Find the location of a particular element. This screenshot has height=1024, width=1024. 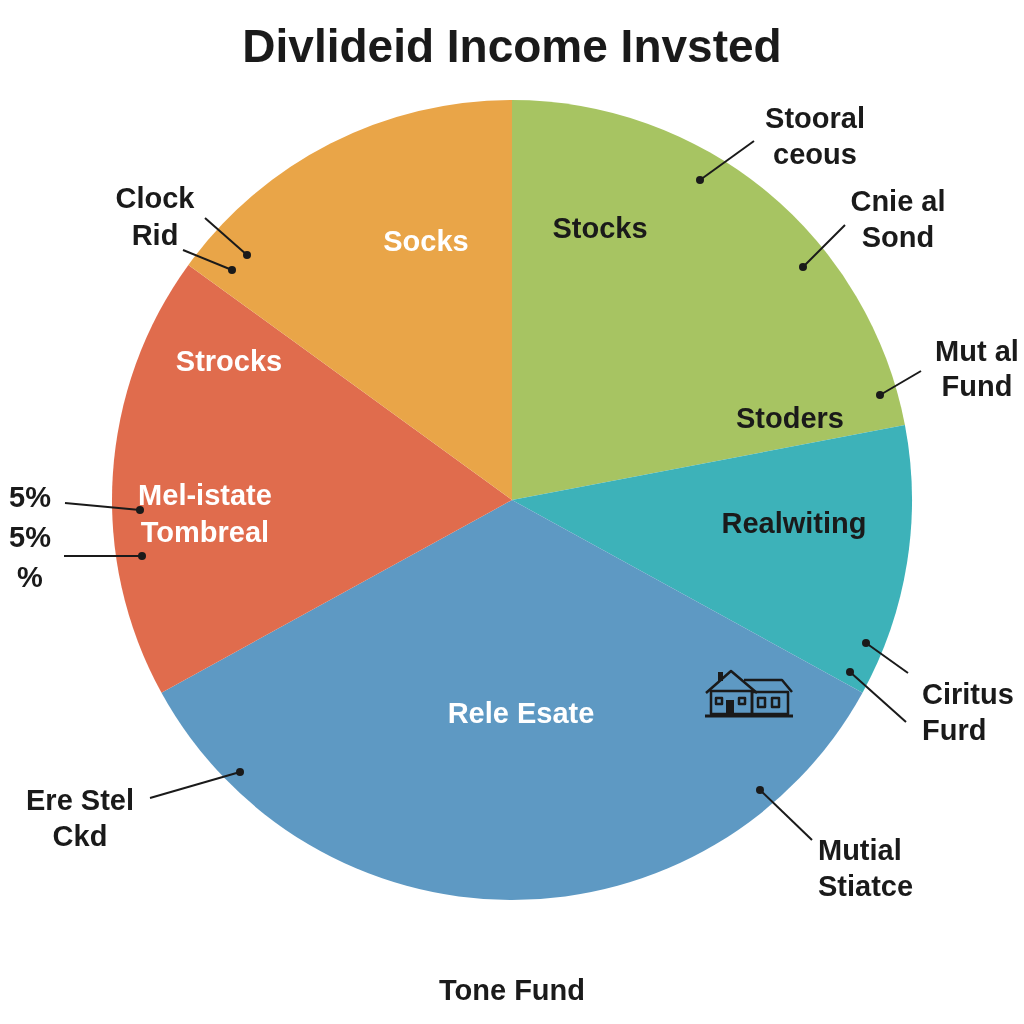

text: Mut al Fund is located at coordinates (977, 368).